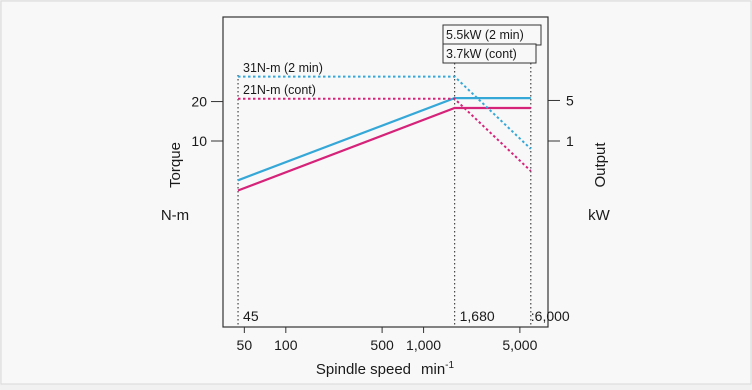 The image size is (752, 390). What do you see at coordinates (550, 316) in the screenshot?
I see `reference-label-2: :6,000` at bounding box center [550, 316].